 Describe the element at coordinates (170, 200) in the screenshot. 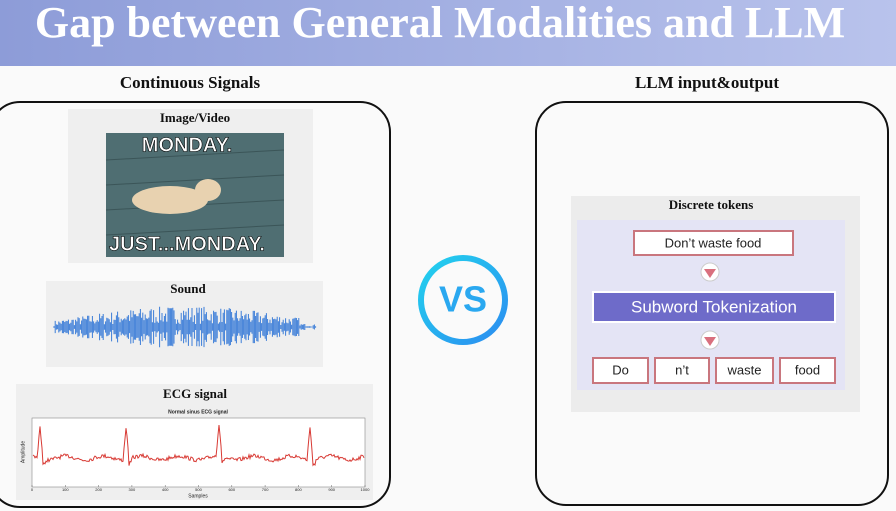

I see `dog-body` at that location.